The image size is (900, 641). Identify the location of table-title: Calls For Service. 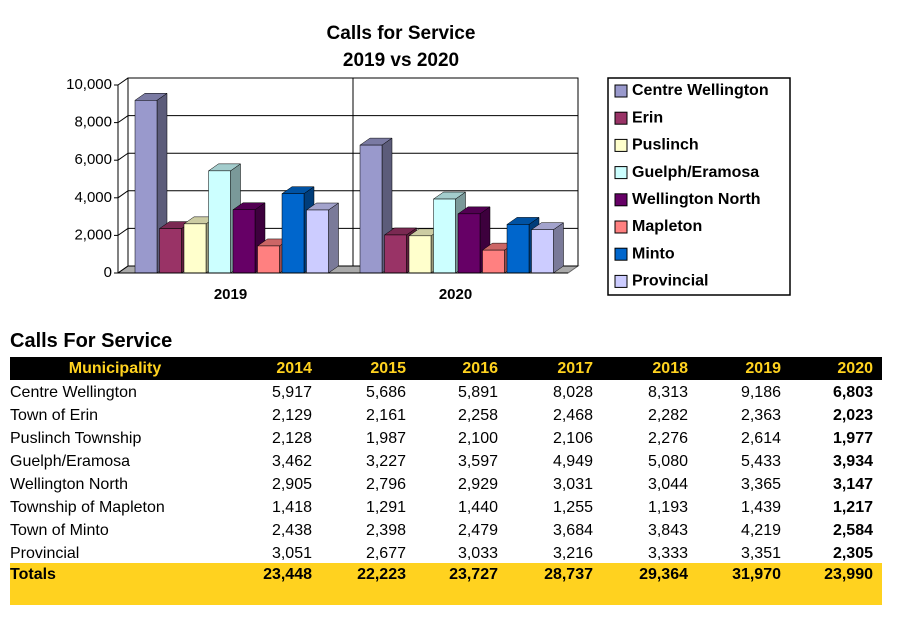
(91, 341).